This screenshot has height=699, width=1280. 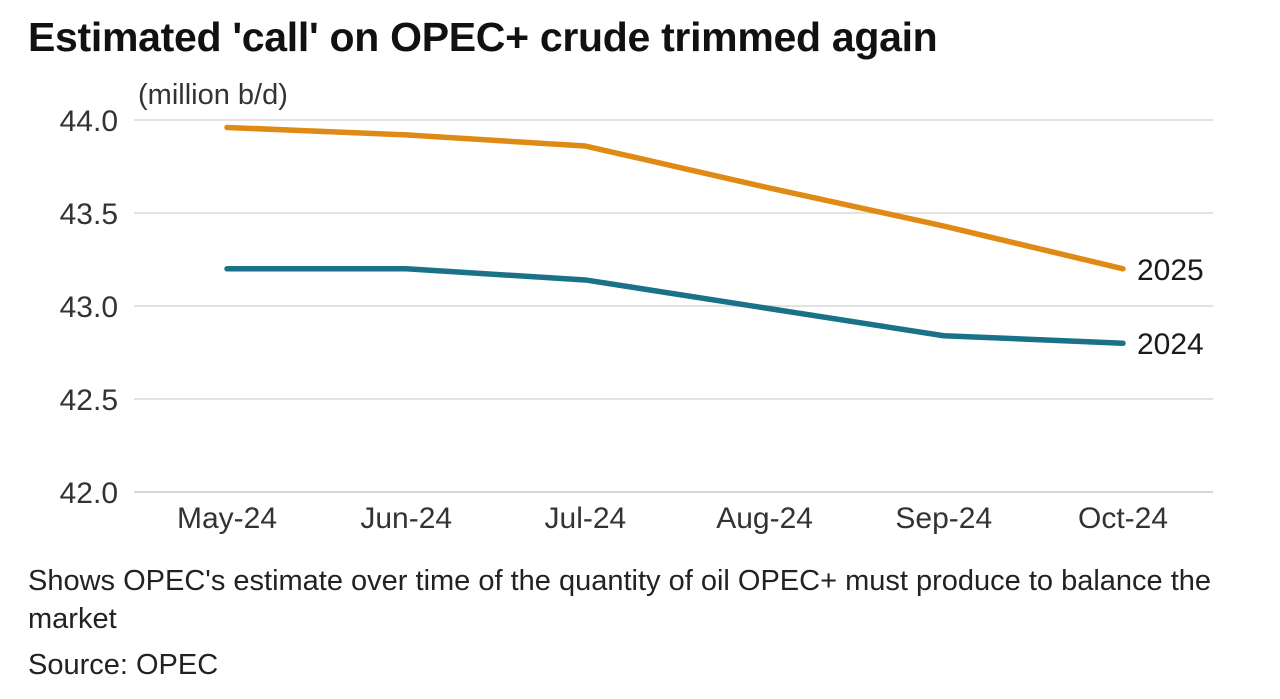 I want to click on series-label-2025: 2025, so click(x=1170, y=270).